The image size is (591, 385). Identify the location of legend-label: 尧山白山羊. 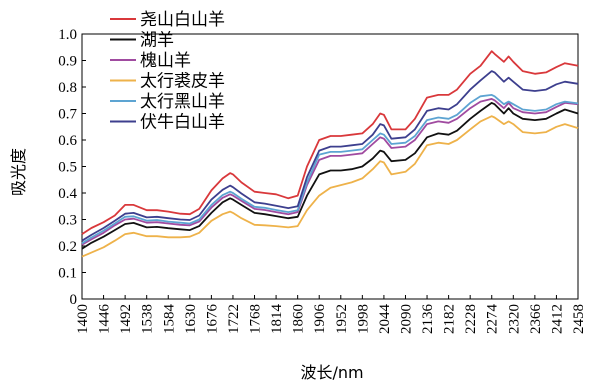
(182, 20).